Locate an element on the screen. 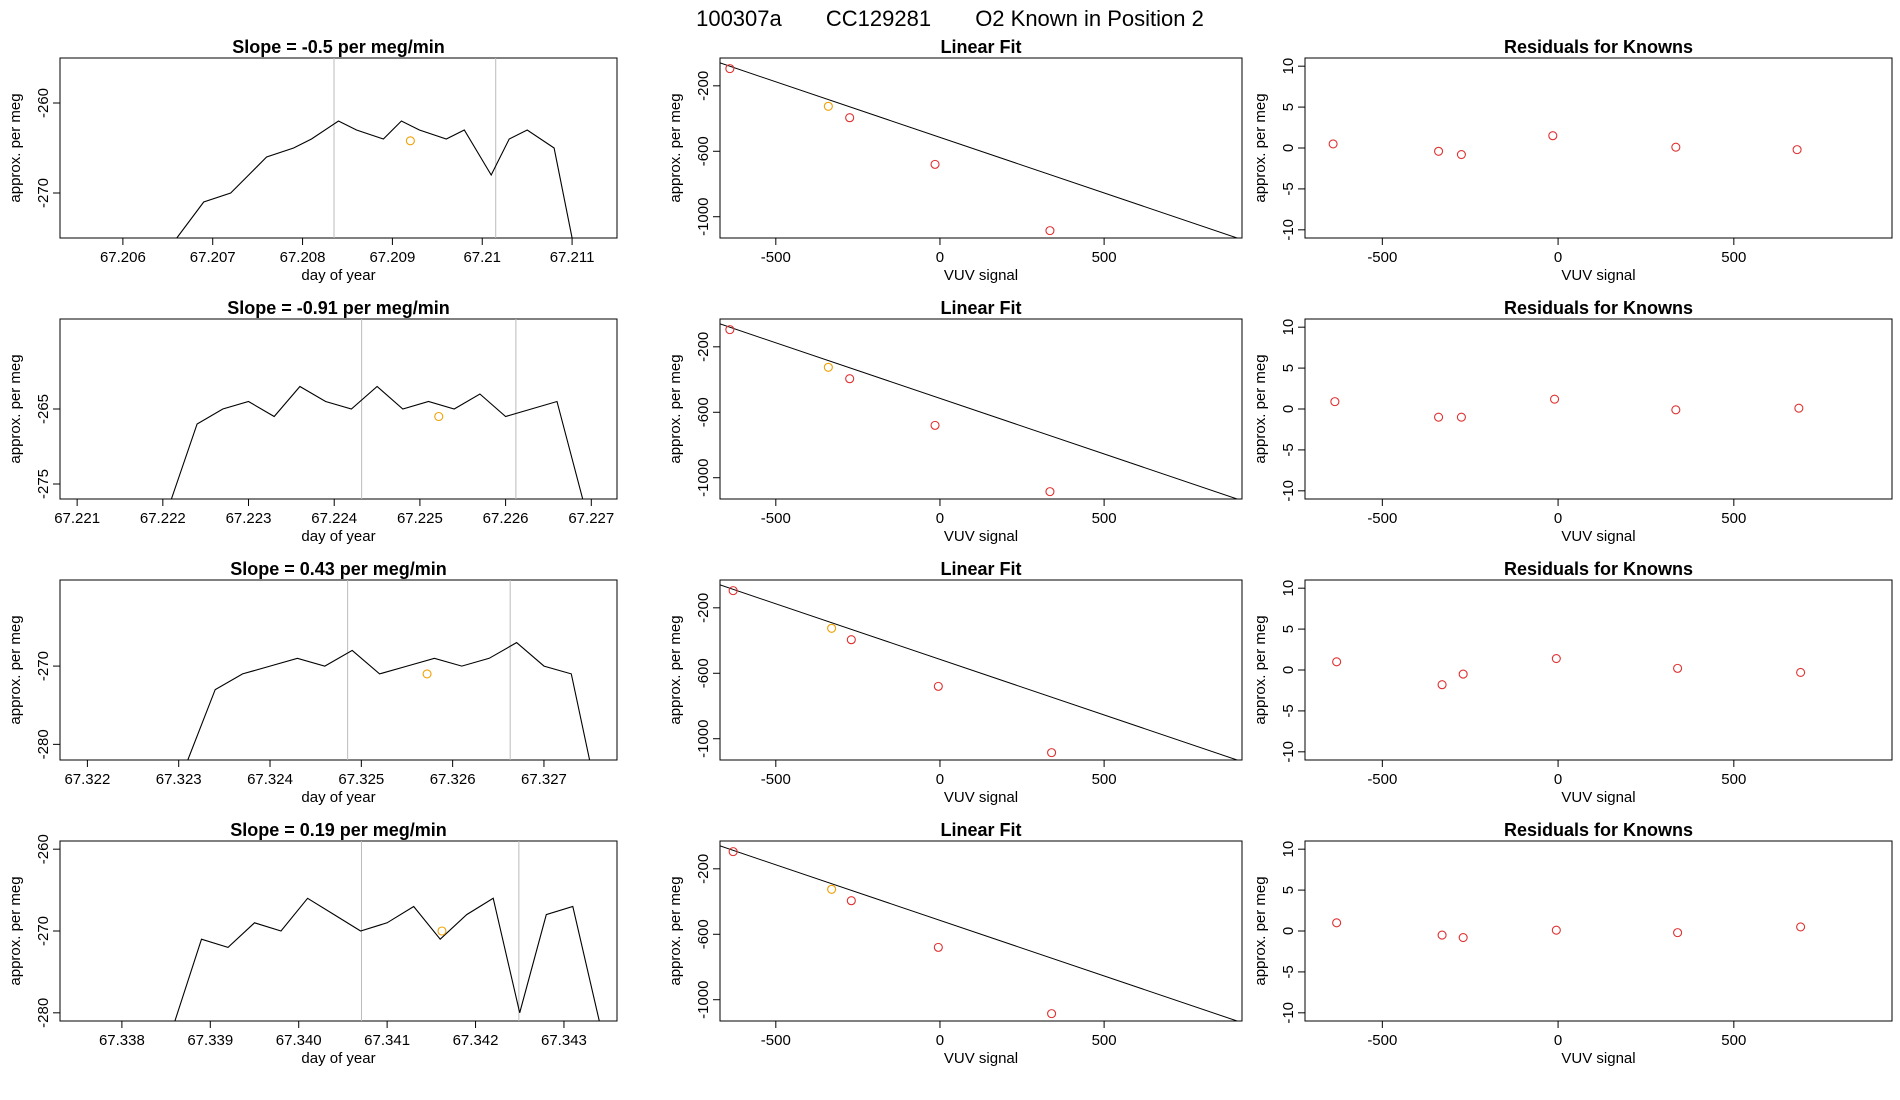 Image resolution: width=1900 pixels, height=1100 pixels. y-axis: -260 -270 -280 is located at coordinates (47, 931).